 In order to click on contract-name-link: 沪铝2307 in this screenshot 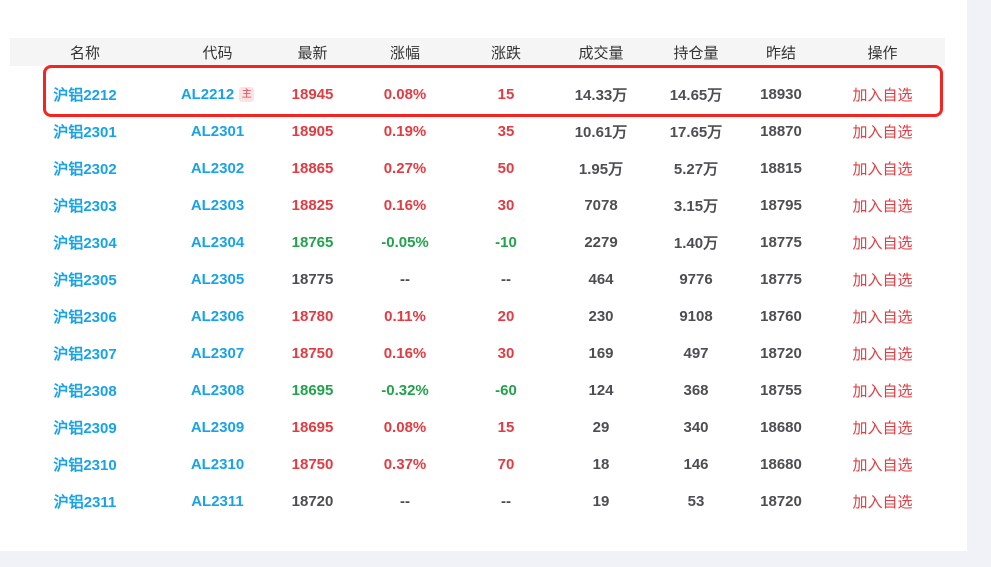, I will do `click(85, 354)`.